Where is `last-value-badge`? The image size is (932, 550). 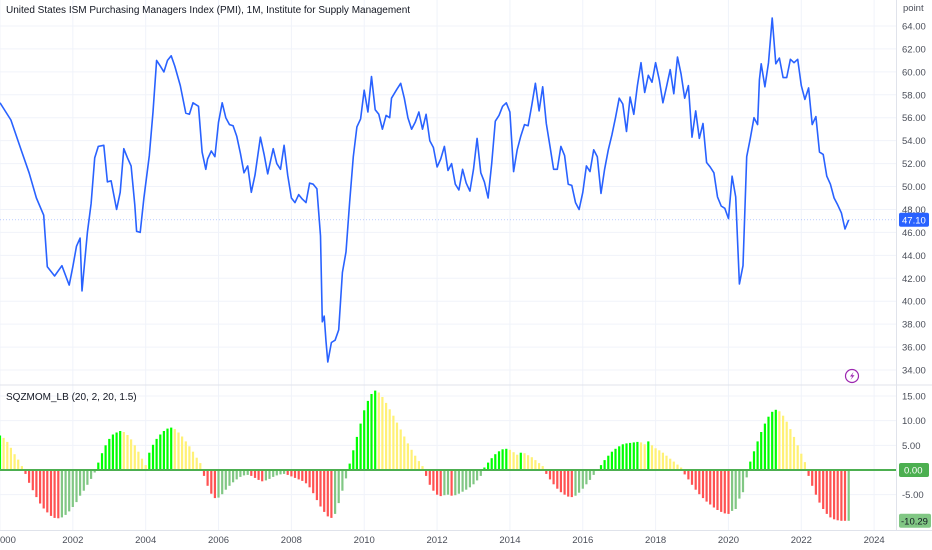
last-value-badge is located at coordinates (914, 219).